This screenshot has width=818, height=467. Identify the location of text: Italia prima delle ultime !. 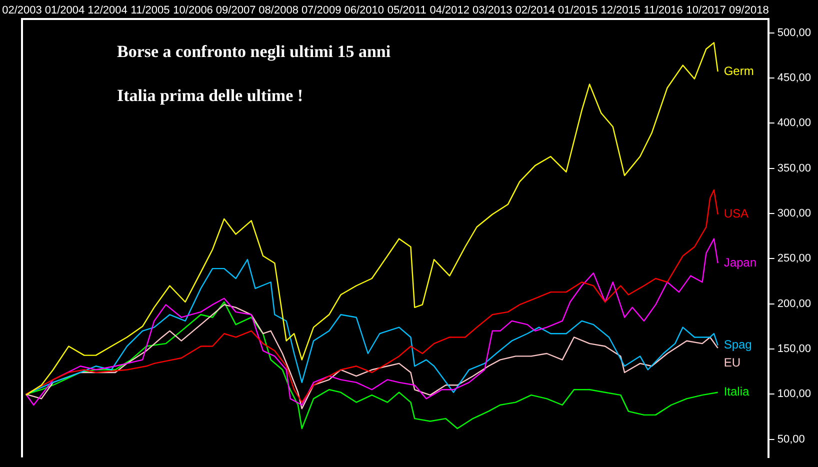
(210, 96).